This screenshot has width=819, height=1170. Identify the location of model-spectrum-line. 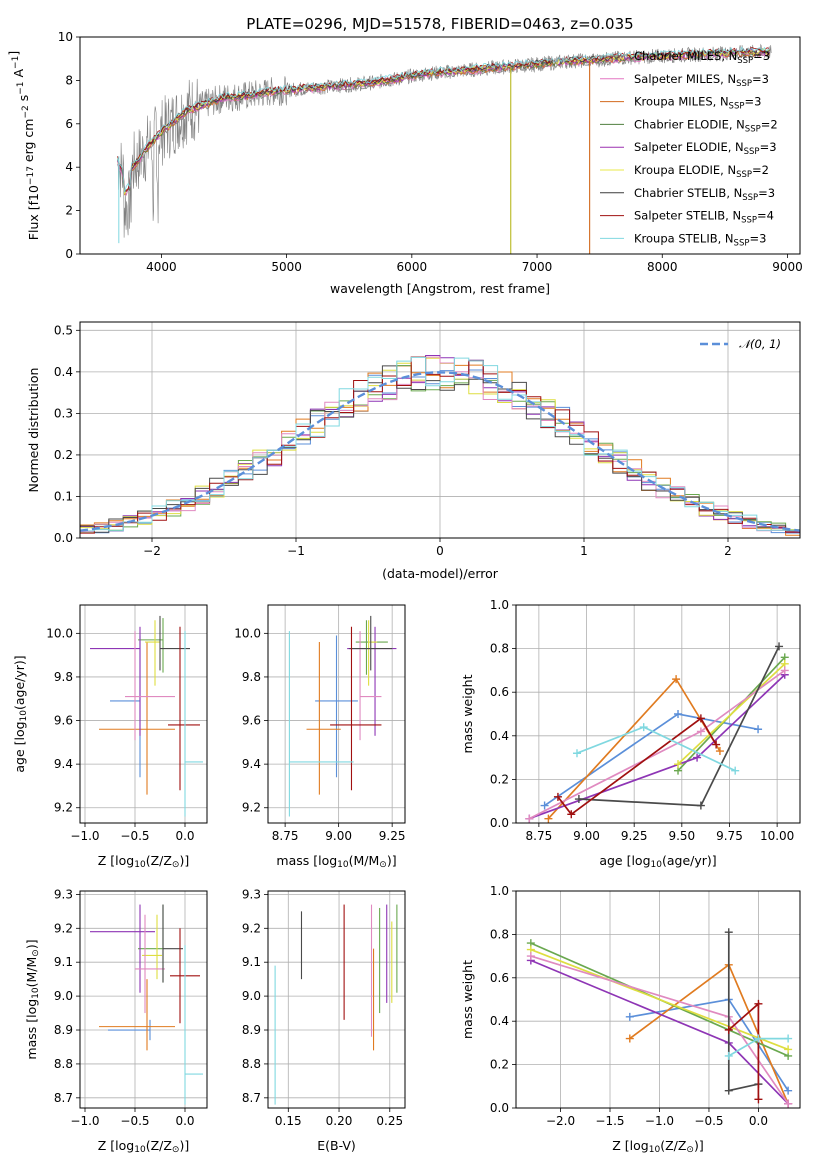
(443, 119).